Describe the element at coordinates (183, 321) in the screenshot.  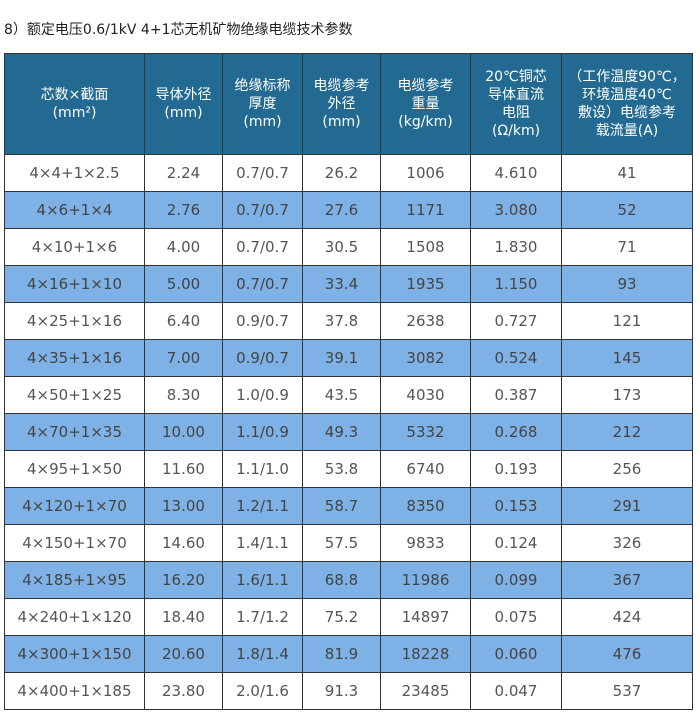
I see `table-cell: 6.40` at that location.